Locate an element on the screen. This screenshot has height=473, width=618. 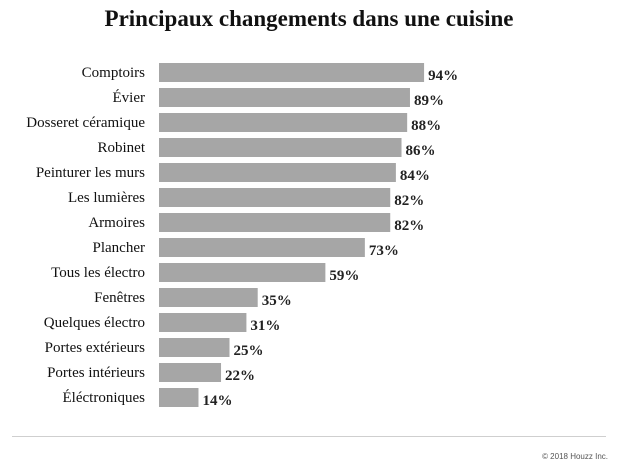
category-label-10: Quelques électro is located at coordinates (94, 323).